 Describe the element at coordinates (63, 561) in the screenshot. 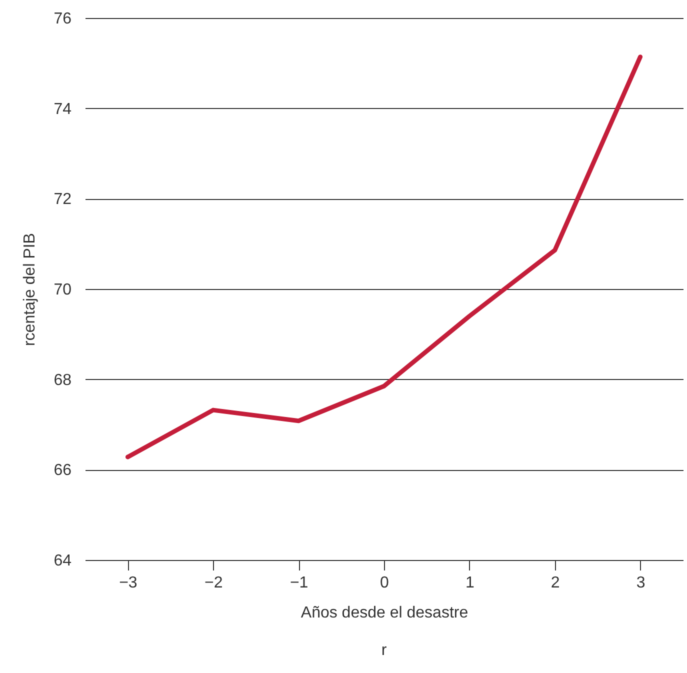

I see `y-tick-label: 64` at that location.